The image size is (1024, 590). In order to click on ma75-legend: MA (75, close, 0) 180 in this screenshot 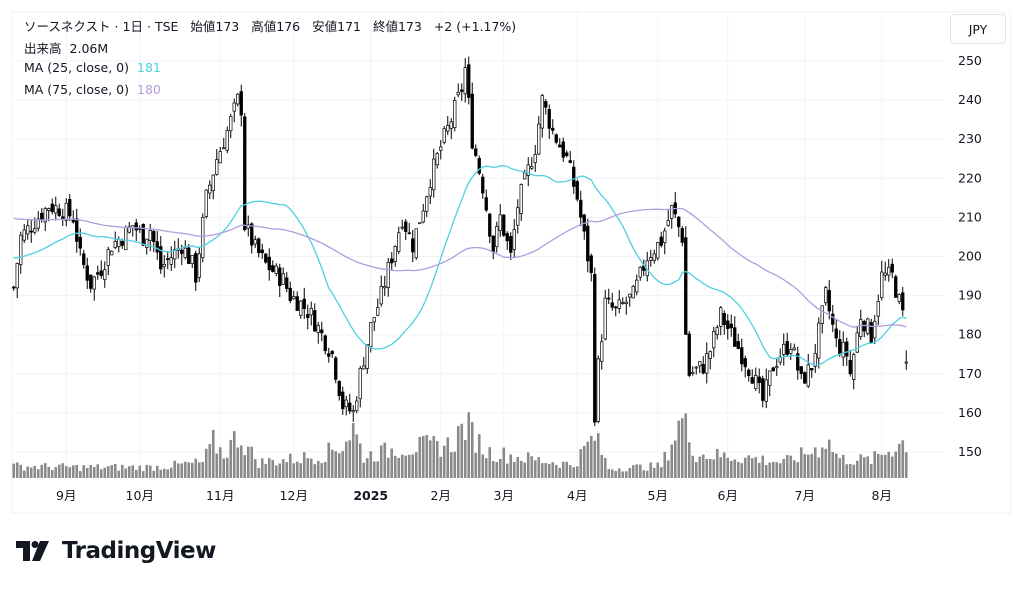, I will do `click(96, 89)`.